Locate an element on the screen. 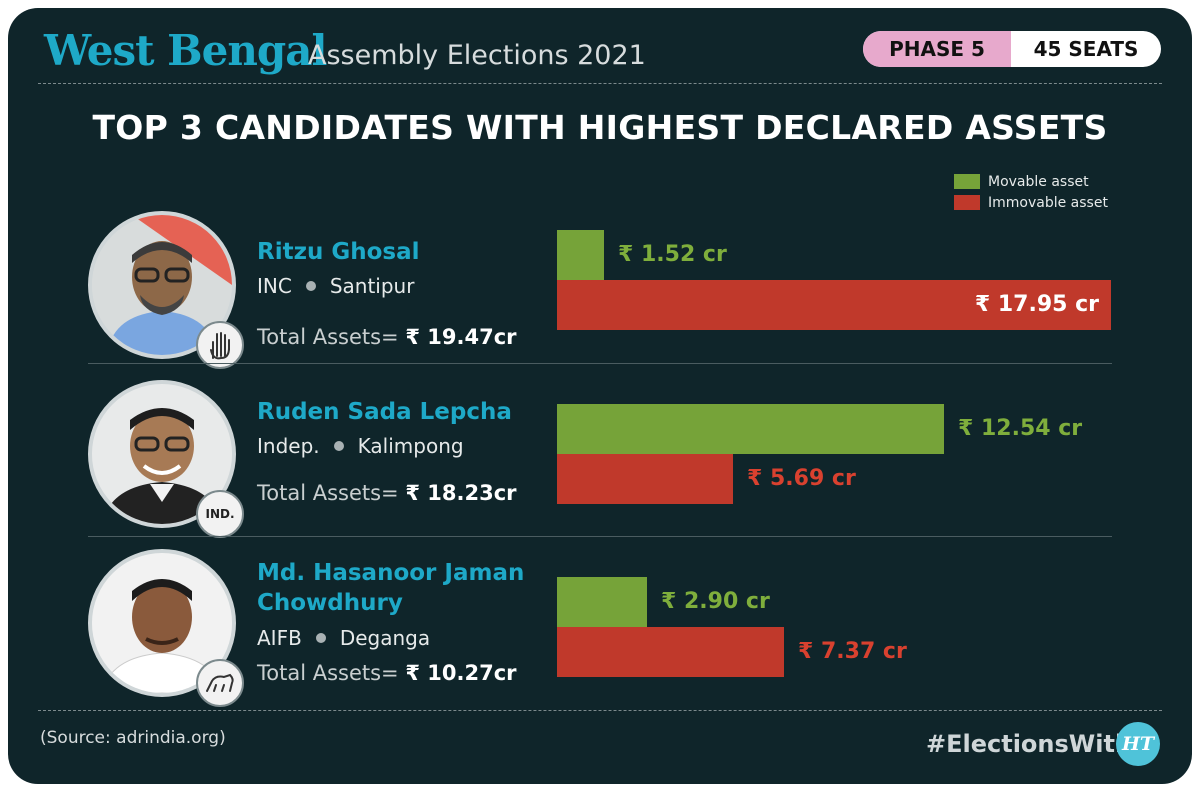 Image resolution: width=1200 pixels, height=791 pixels. candidate-constituency: Deganga is located at coordinates (385, 638).